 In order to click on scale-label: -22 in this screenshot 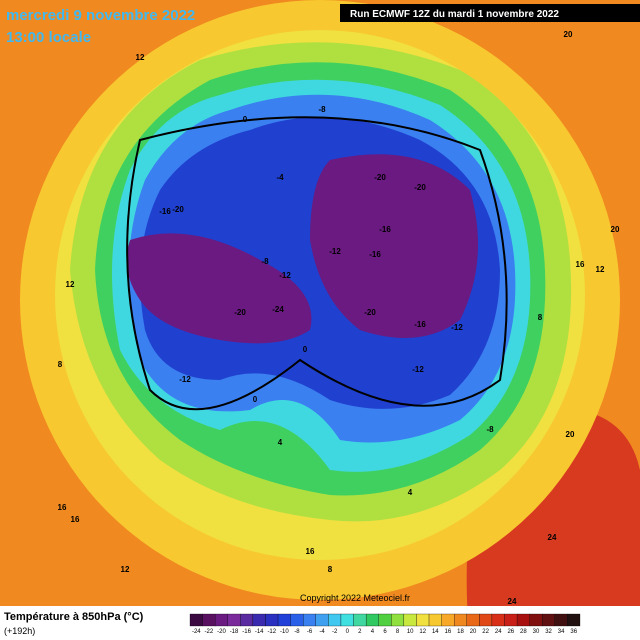, I will do `click(209, 632)`.